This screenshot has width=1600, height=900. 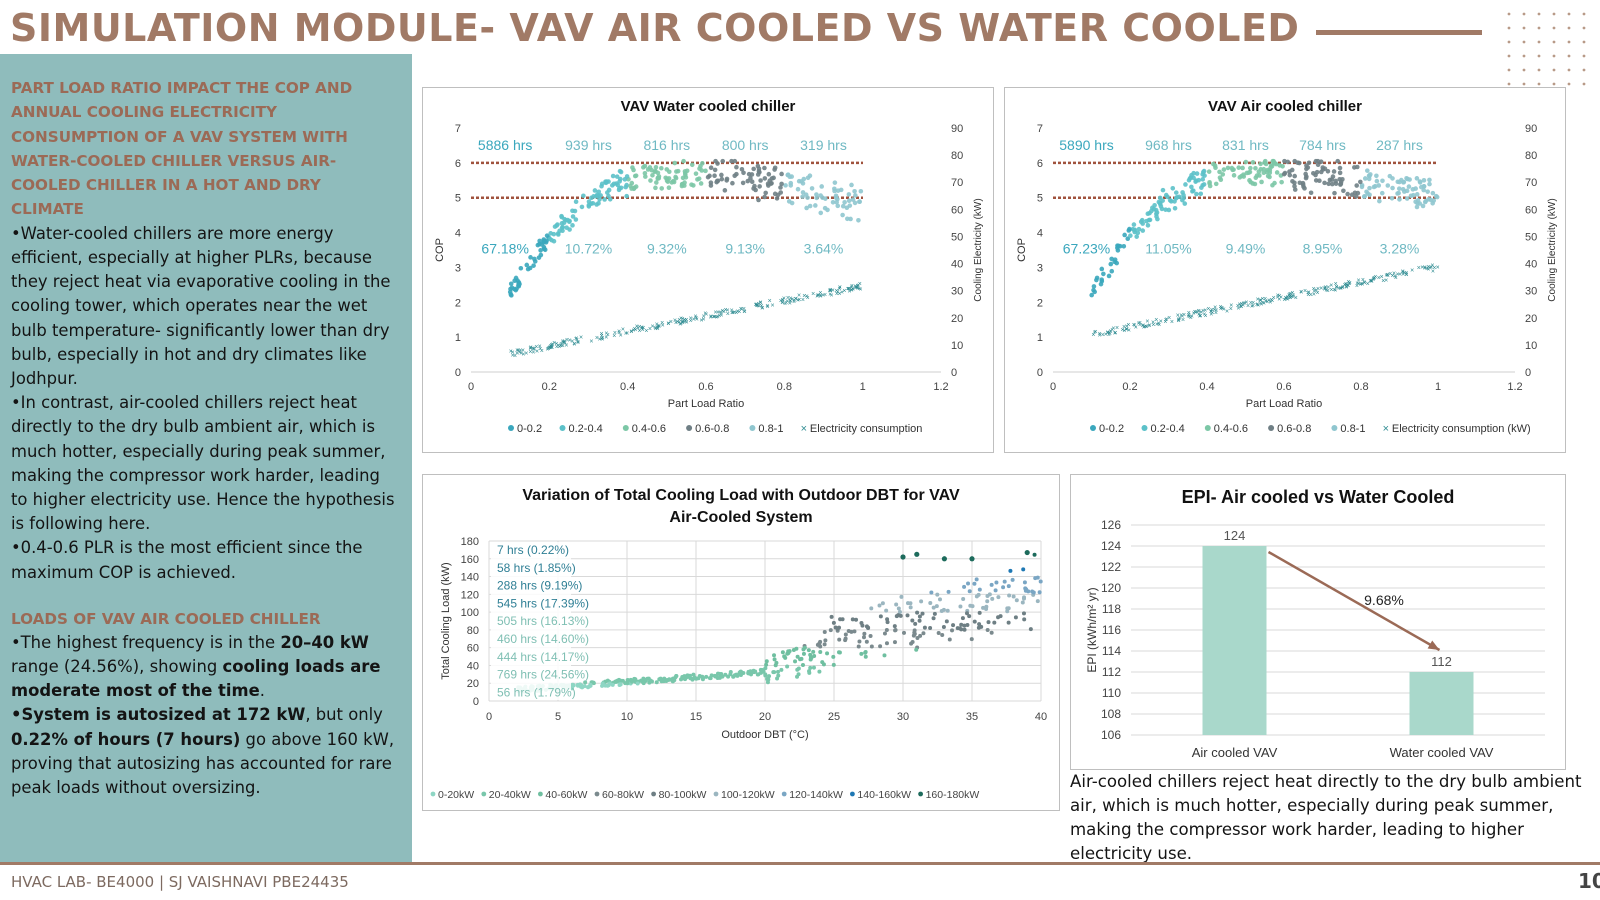 I want to click on legend-label: 0.4-0.6, so click(x=649, y=429).